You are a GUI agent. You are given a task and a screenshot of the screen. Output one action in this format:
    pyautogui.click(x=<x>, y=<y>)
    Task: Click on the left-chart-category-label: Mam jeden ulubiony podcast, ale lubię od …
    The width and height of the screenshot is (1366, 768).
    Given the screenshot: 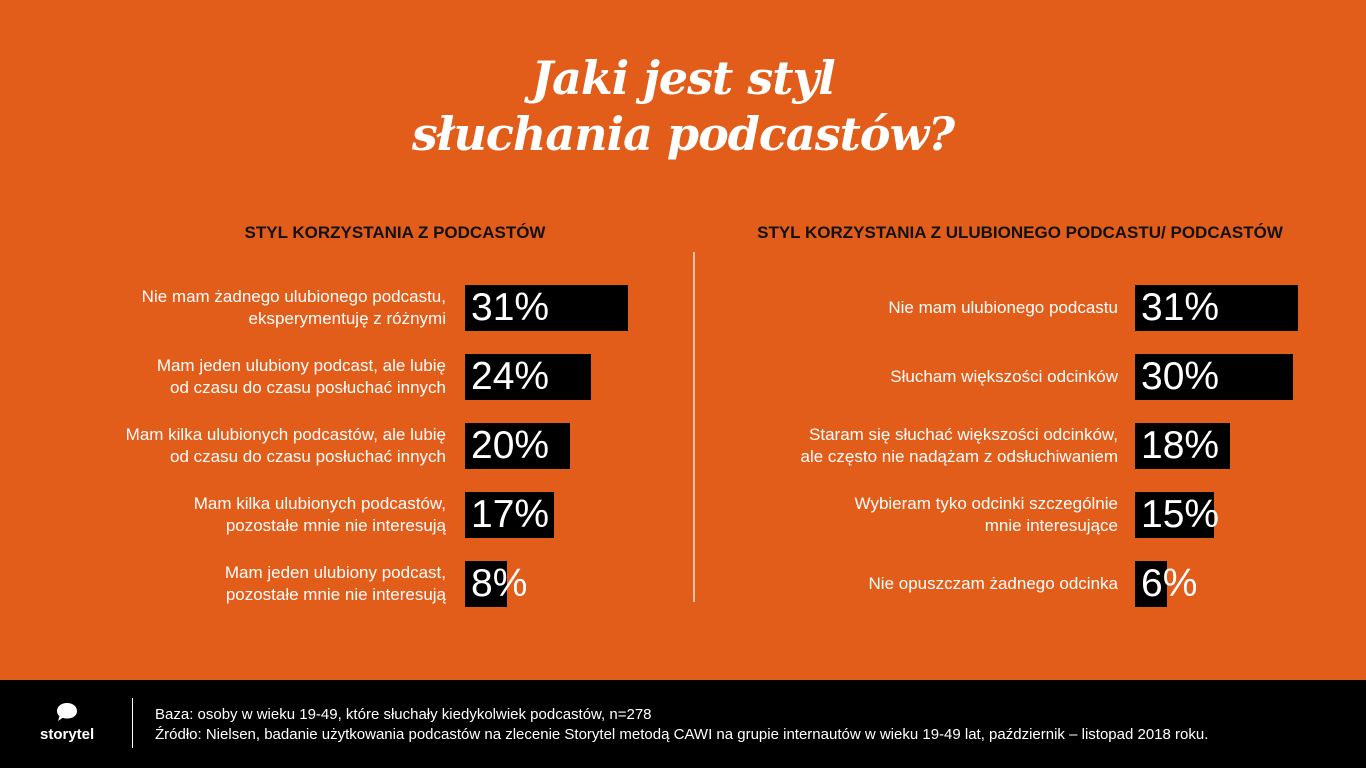 What is the action you would take?
    pyautogui.click(x=301, y=377)
    